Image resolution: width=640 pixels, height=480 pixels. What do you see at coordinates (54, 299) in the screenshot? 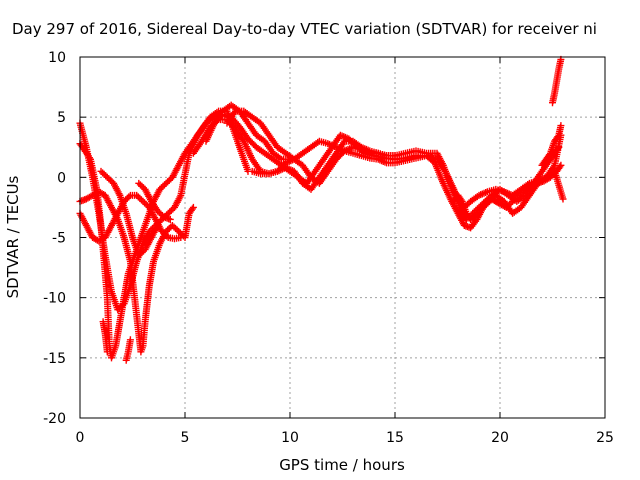
I see `y-tick-label: -10` at bounding box center [54, 299].